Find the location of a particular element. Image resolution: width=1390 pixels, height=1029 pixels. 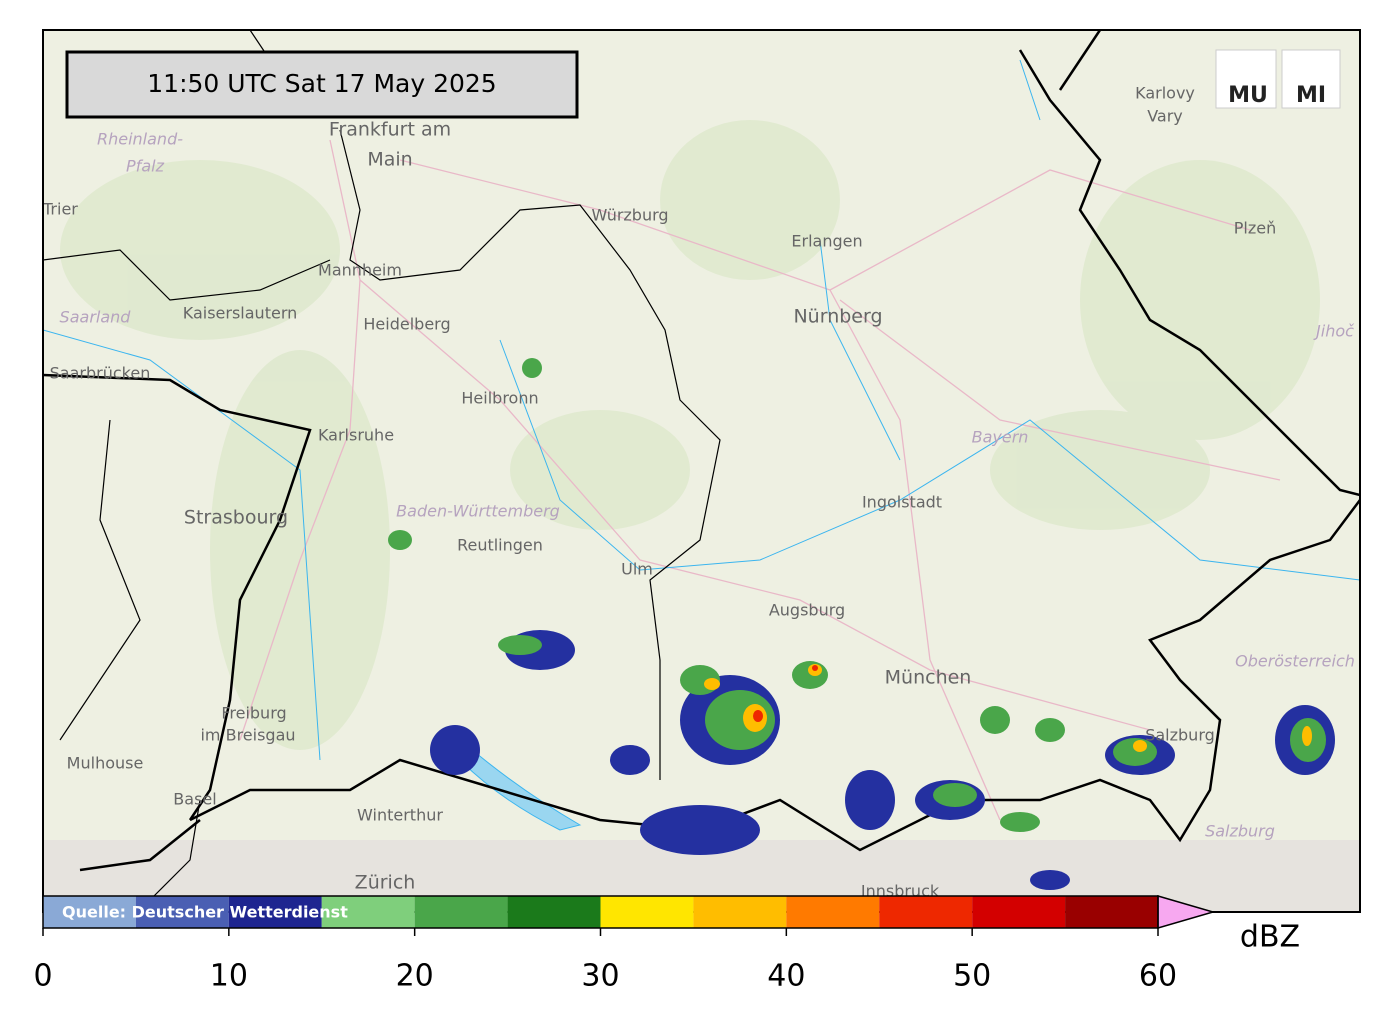

colorbar-tick-label: 20 is located at coordinates (415, 976).